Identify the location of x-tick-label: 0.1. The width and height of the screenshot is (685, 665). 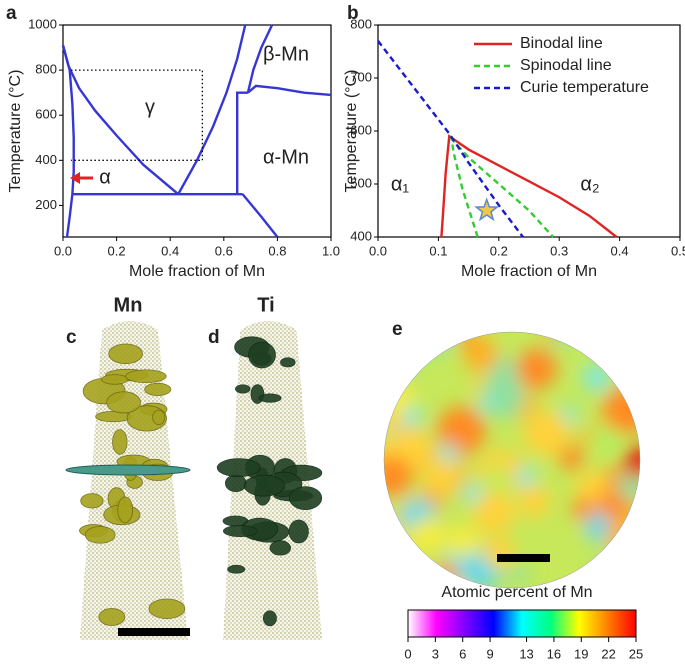
(438, 250).